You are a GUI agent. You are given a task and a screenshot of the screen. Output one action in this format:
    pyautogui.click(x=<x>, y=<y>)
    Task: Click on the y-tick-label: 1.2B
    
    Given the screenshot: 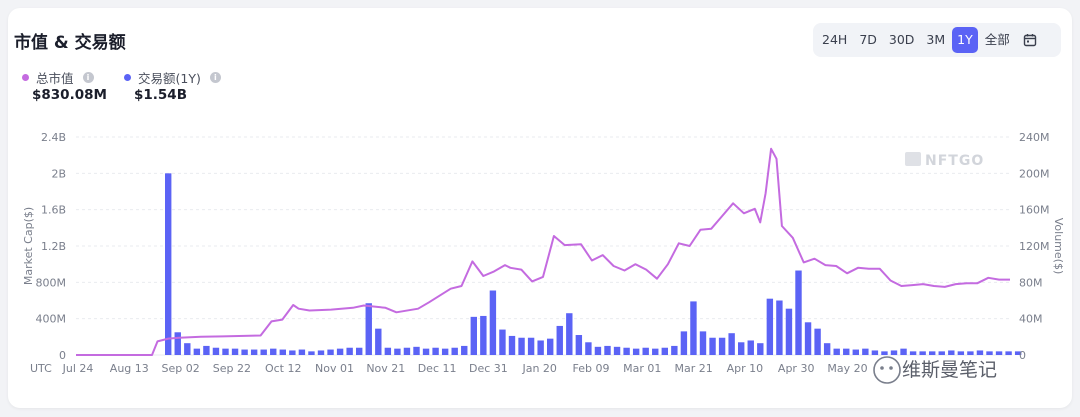 What is the action you would take?
    pyautogui.click(x=53, y=246)
    